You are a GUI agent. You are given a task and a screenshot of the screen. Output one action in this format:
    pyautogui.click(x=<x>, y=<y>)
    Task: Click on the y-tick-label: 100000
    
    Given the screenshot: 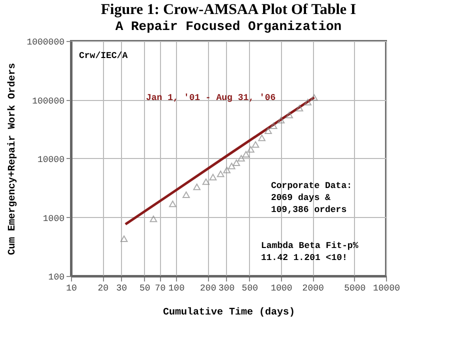 What is the action you would take?
    pyautogui.click(x=48, y=101)
    